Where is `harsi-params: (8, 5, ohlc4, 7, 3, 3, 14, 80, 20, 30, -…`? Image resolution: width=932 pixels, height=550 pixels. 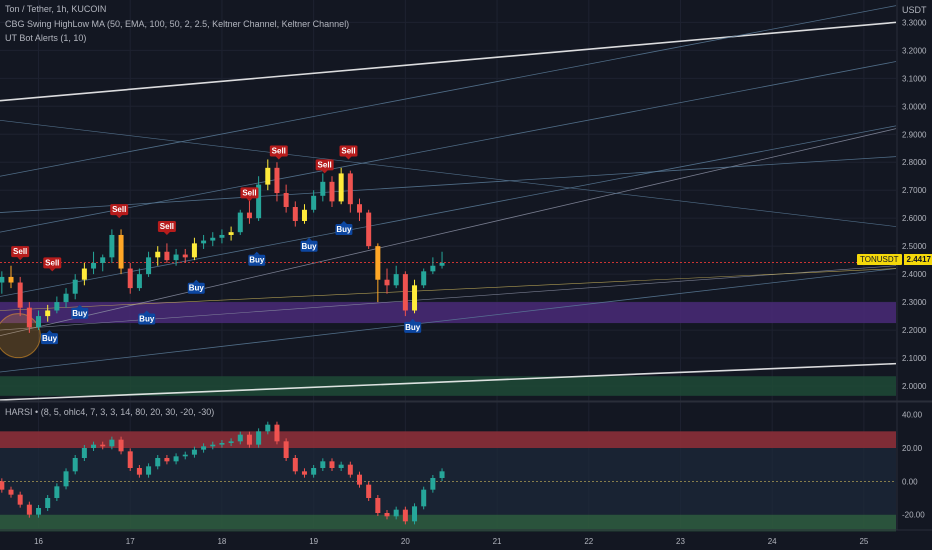
harsi-params: (8, 5, ohlc4, 7, 3, 3, 14, 80, 20, 30, -… is located at coordinates (127, 412).